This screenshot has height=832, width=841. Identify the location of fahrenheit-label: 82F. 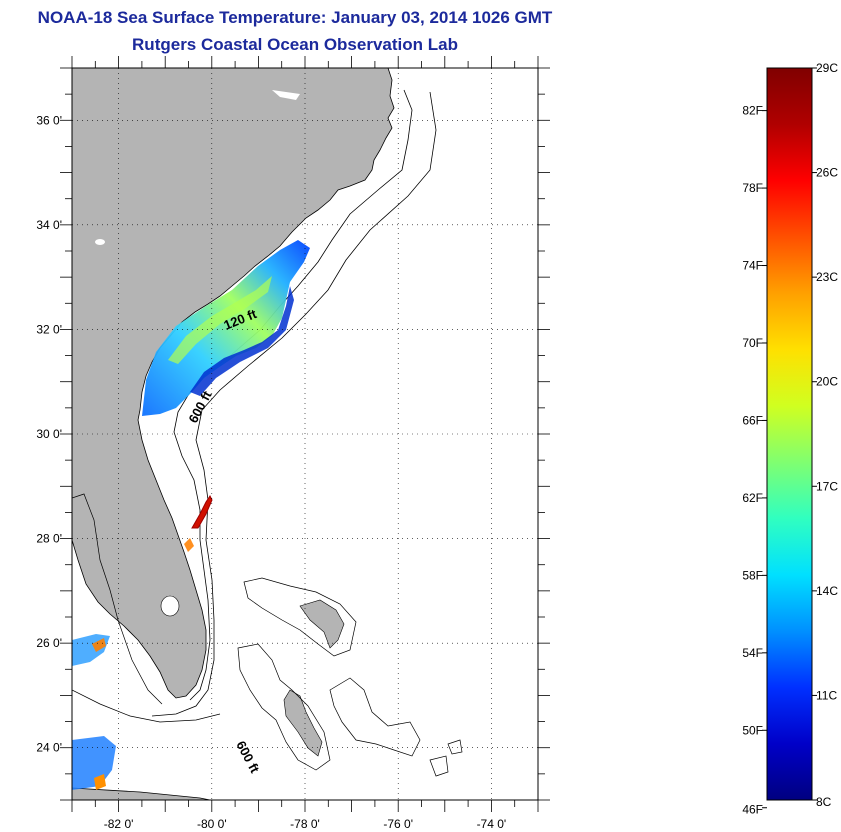
(752, 111).